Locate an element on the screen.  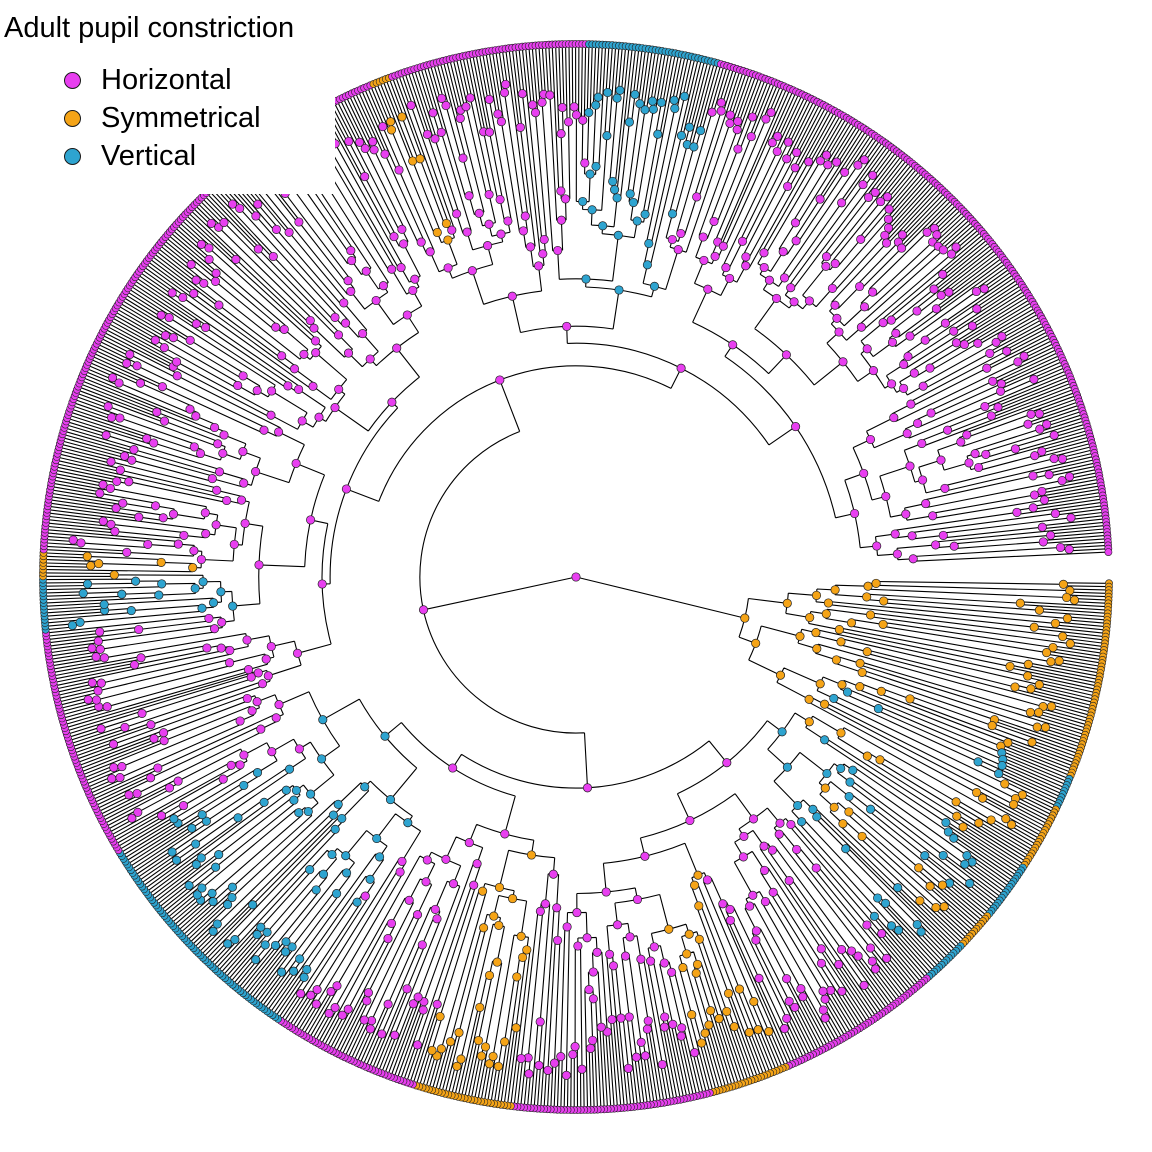
legend-label-symmetrical: Symmetrical is located at coordinates (181, 117).